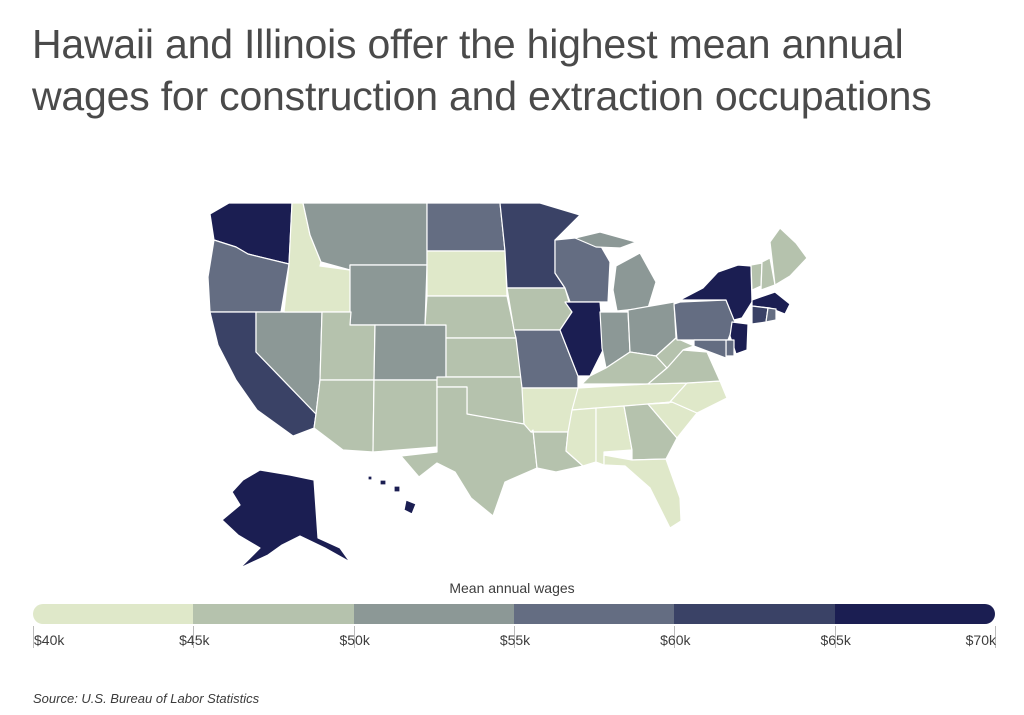 Image resolution: width=1024 pixels, height=715 pixels. Describe the element at coordinates (682, 637) in the screenshot. I see `legend-tick-label: $60k` at that location.